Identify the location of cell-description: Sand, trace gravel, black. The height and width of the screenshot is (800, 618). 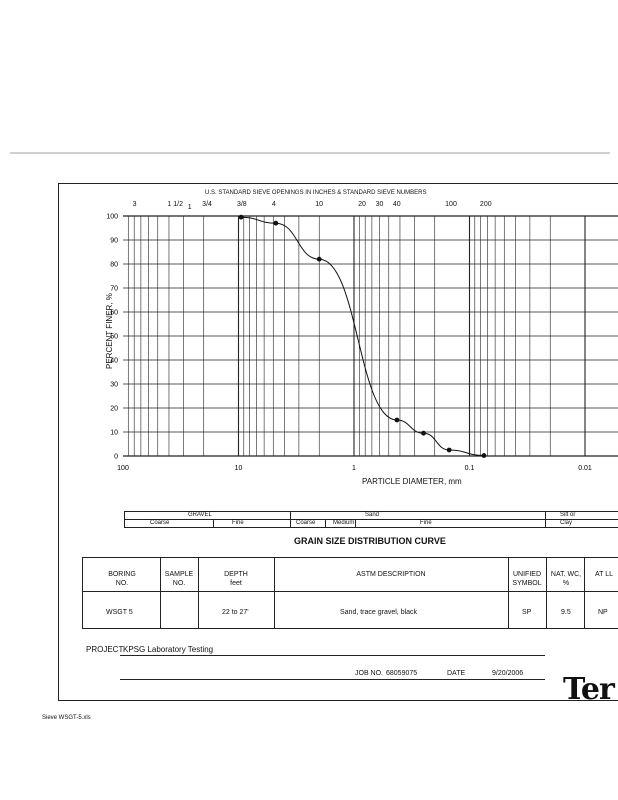
(379, 612).